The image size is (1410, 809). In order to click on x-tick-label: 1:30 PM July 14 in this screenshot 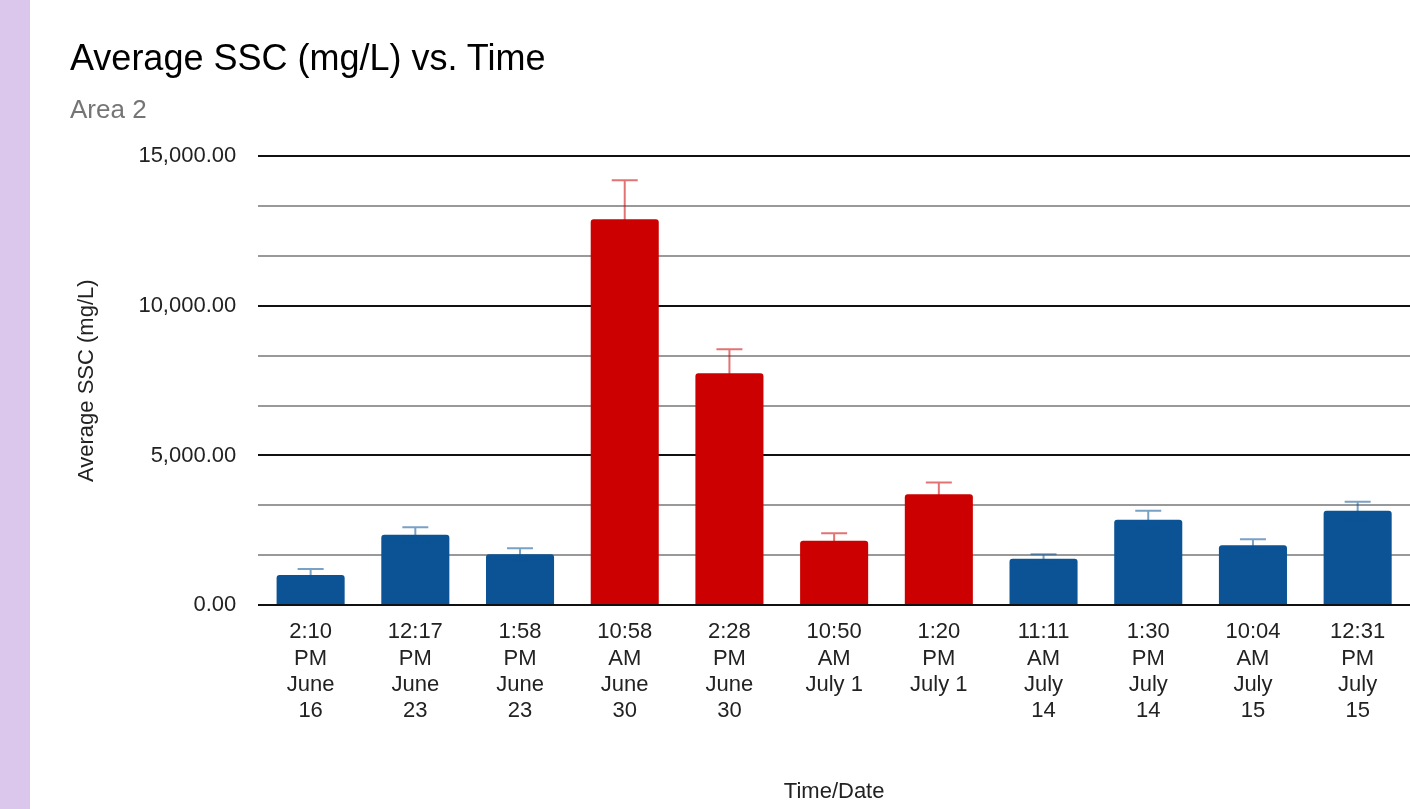, I will do `click(1148, 670)`.